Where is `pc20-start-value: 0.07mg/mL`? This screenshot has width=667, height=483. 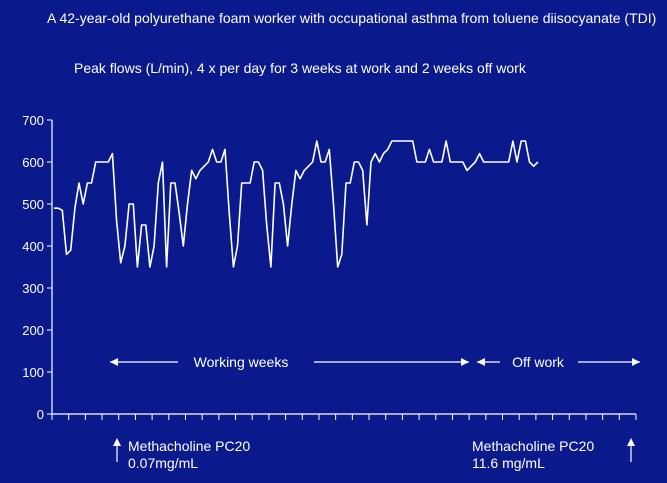 pc20-start-value: 0.07mg/mL is located at coordinates (163, 463).